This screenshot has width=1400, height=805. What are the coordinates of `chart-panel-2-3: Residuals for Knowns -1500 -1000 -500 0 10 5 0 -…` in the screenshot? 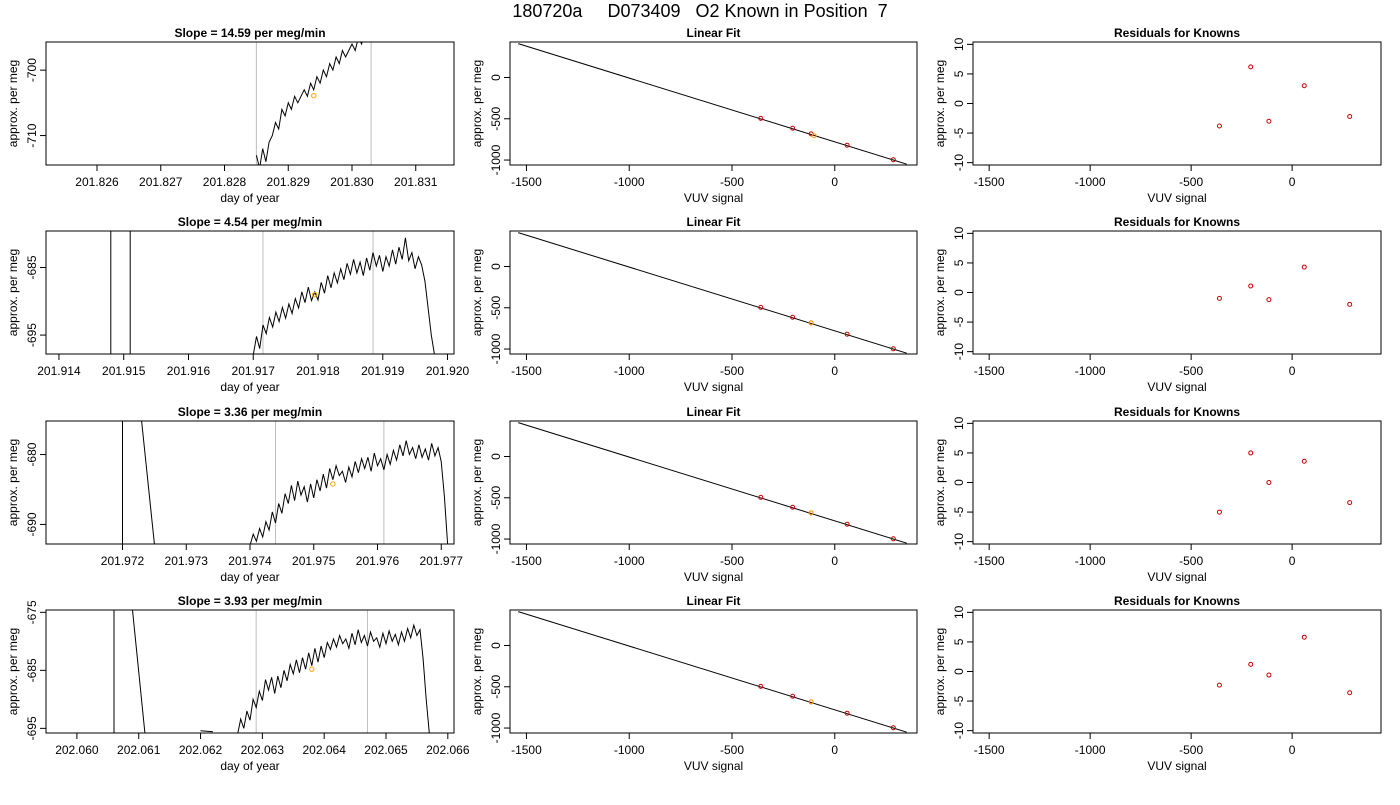 It's located at (1157, 304).